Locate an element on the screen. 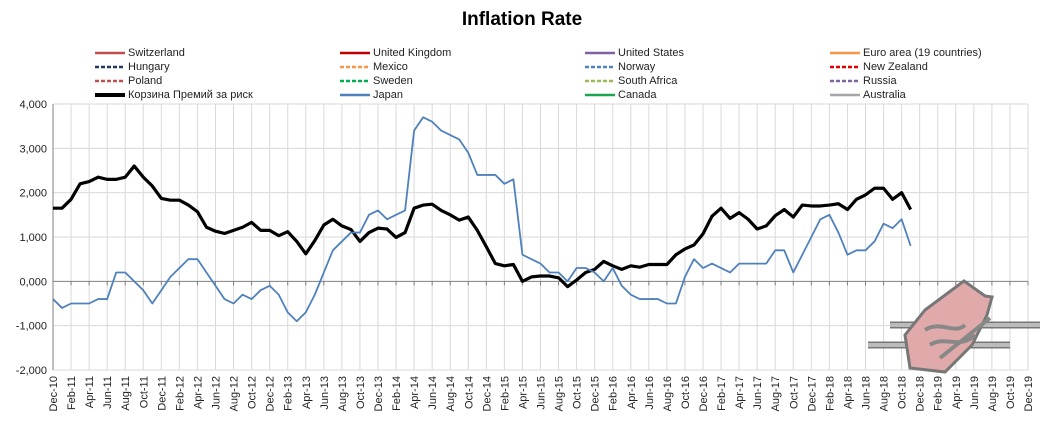 Image resolution: width=1044 pixels, height=432 pixels. legend-label: Euro area (19 countries) is located at coordinates (922, 53).